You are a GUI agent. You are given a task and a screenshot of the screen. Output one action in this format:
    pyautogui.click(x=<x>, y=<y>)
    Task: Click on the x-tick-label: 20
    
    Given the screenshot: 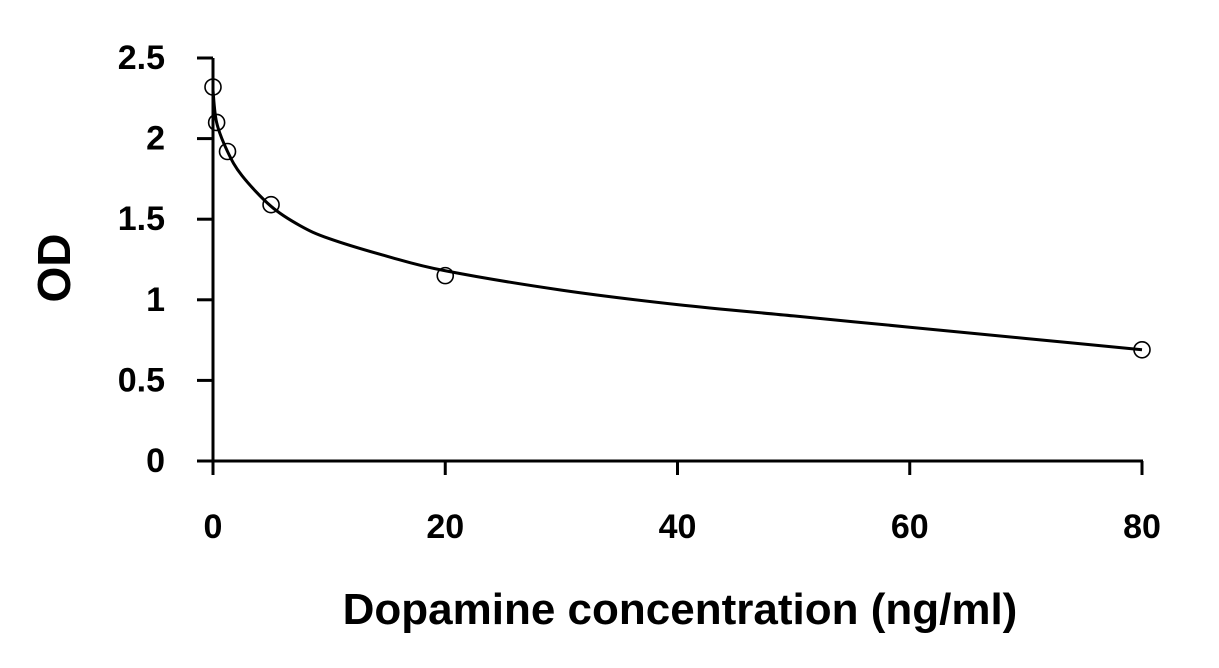 What is the action you would take?
    pyautogui.click(x=445, y=527)
    